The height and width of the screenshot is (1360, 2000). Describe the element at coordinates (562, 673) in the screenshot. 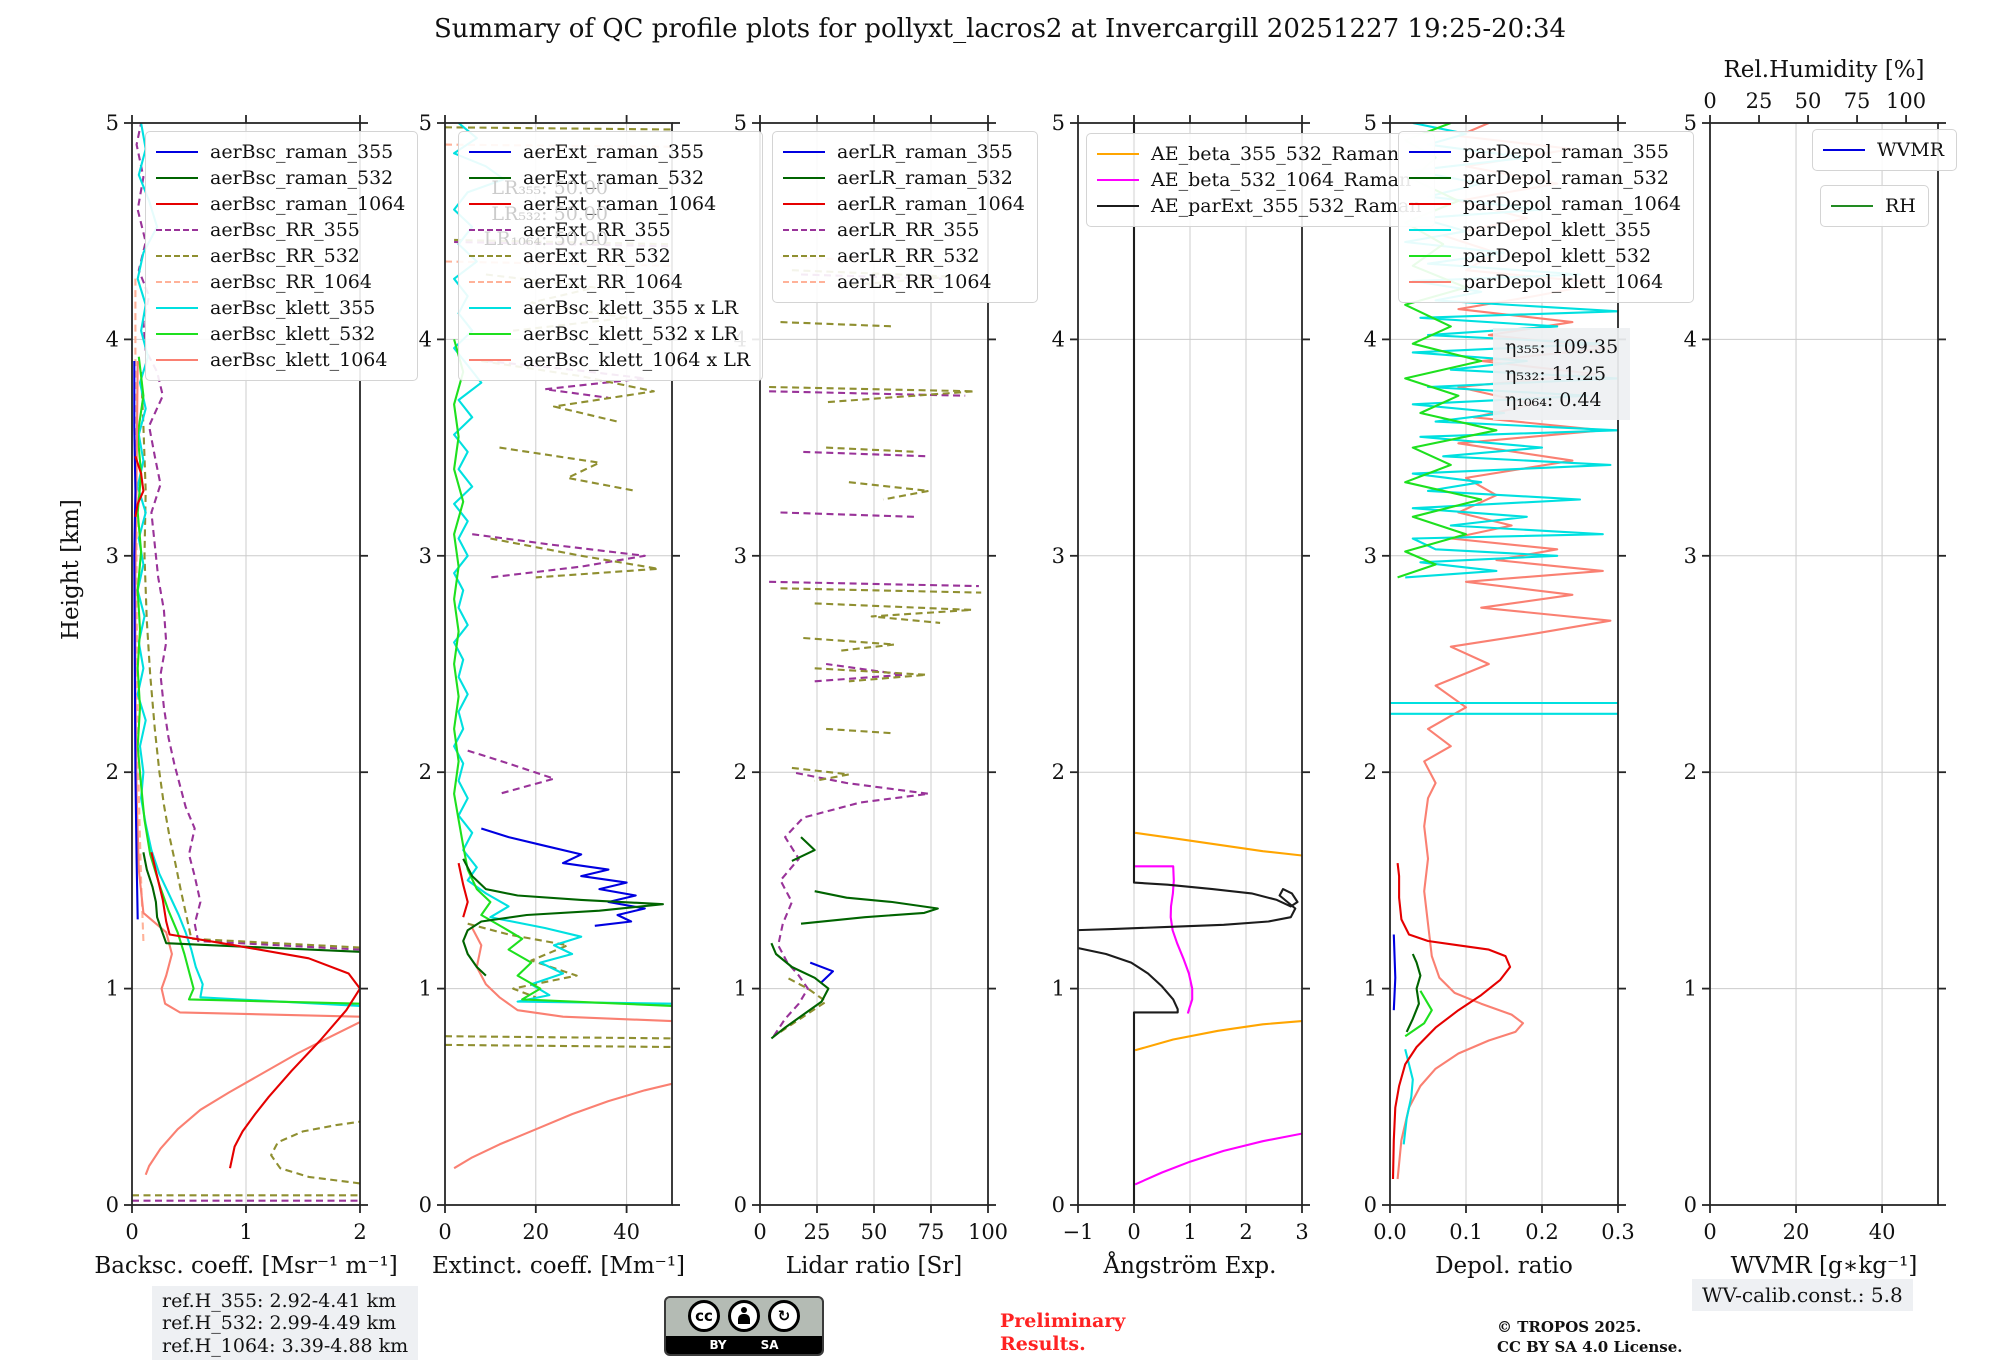

I see `aerBsc_klett_532_x_LR-line` at that location.